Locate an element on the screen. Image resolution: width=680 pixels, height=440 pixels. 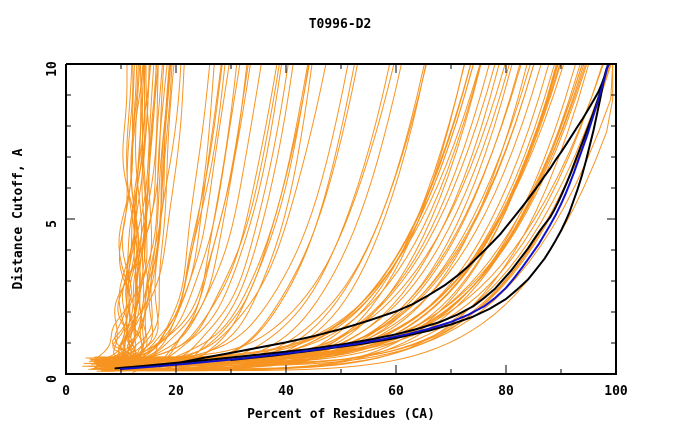
y-tick-label: 0 is located at coordinates (52, 379).